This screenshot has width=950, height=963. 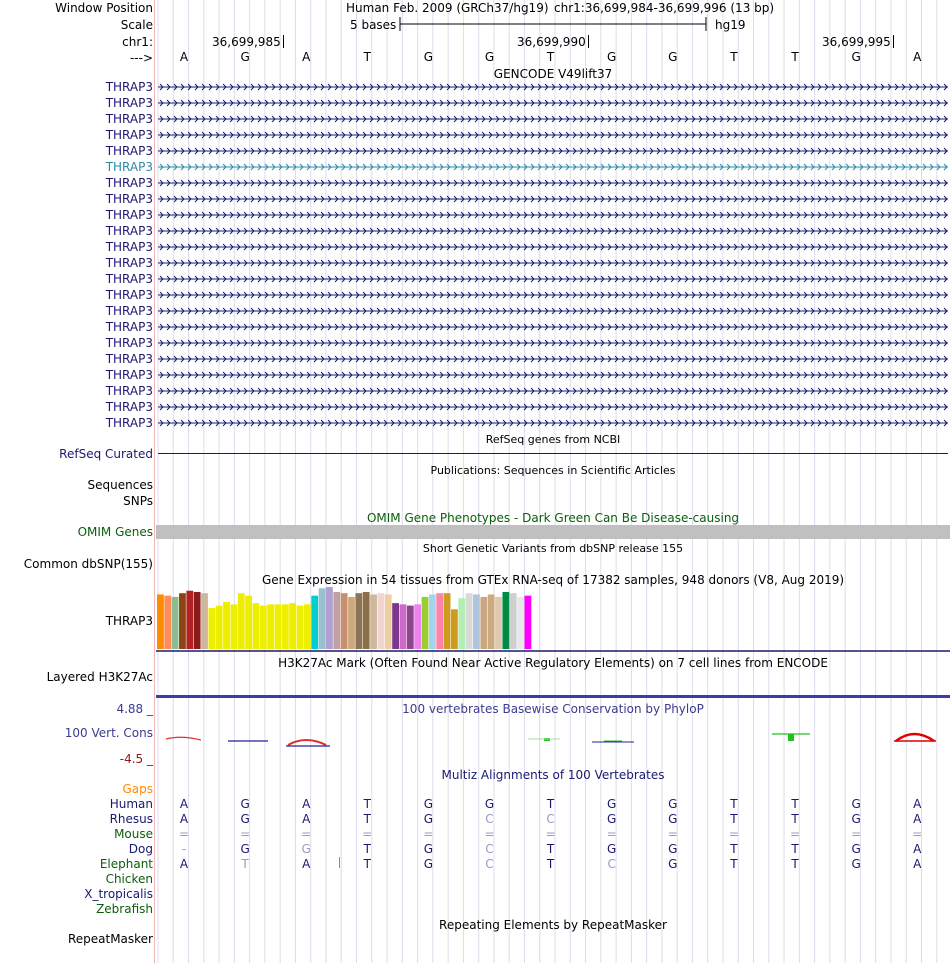 What do you see at coordinates (475, 834) in the screenshot?
I see `multiz-species-row: = = = = = = = = = = = = =` at bounding box center [475, 834].